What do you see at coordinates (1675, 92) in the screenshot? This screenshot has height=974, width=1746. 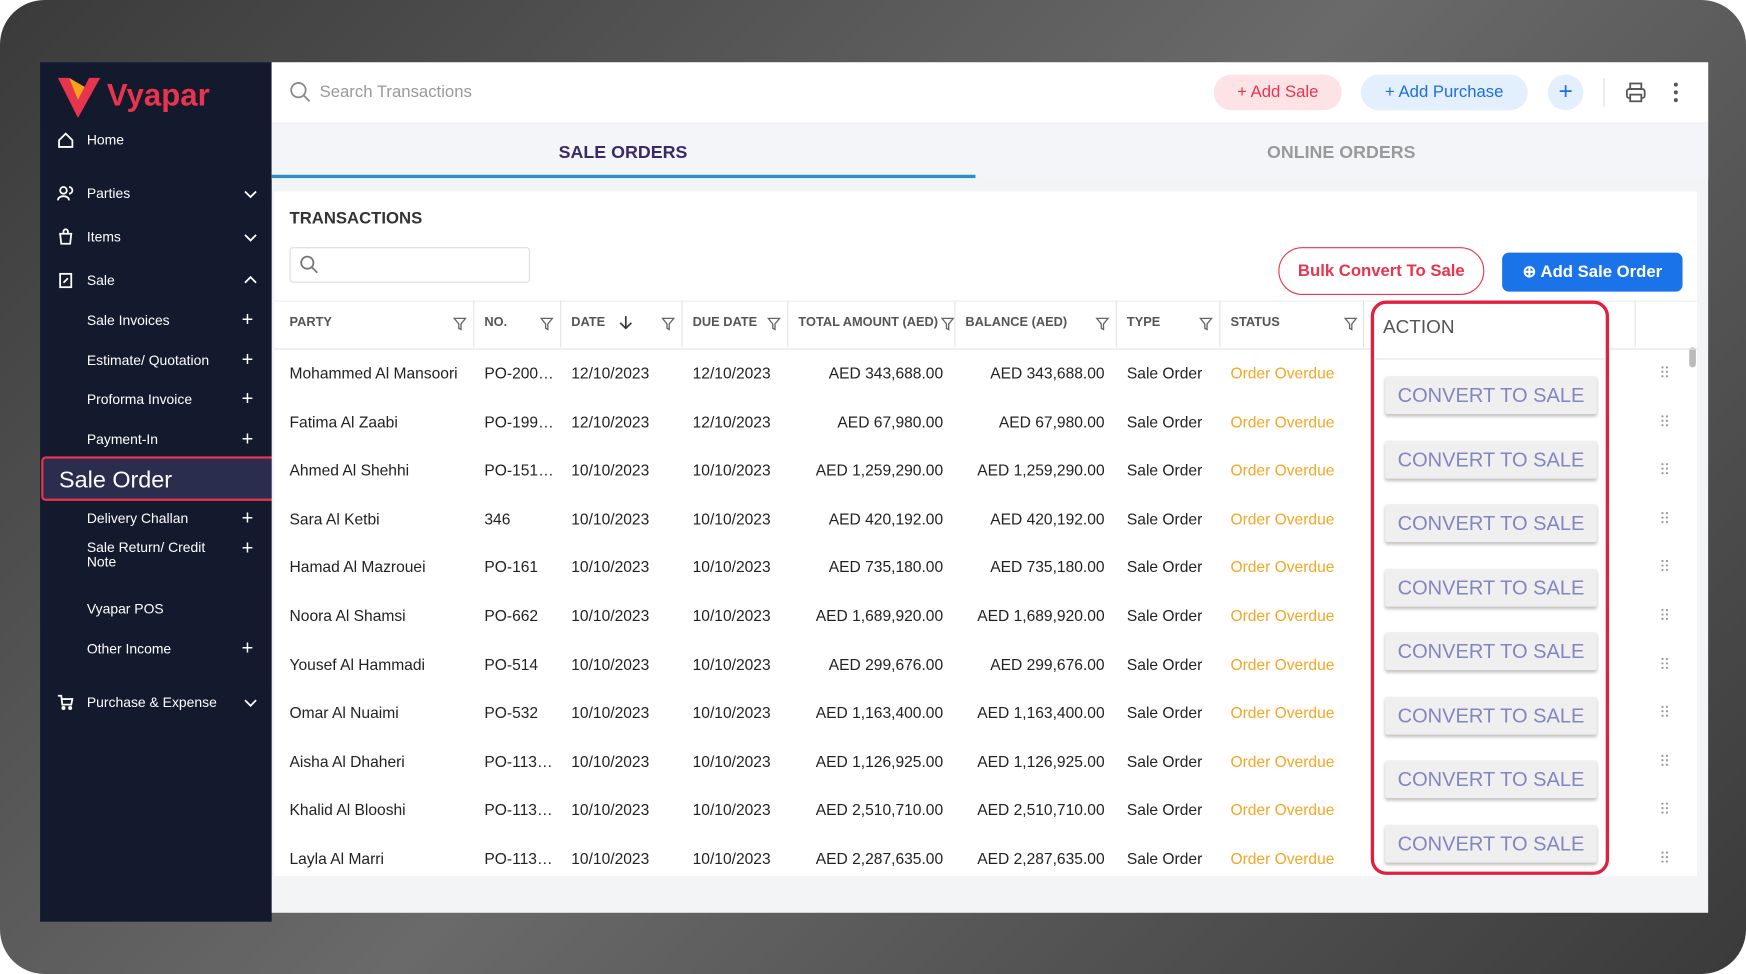 I see `more-icon` at bounding box center [1675, 92].